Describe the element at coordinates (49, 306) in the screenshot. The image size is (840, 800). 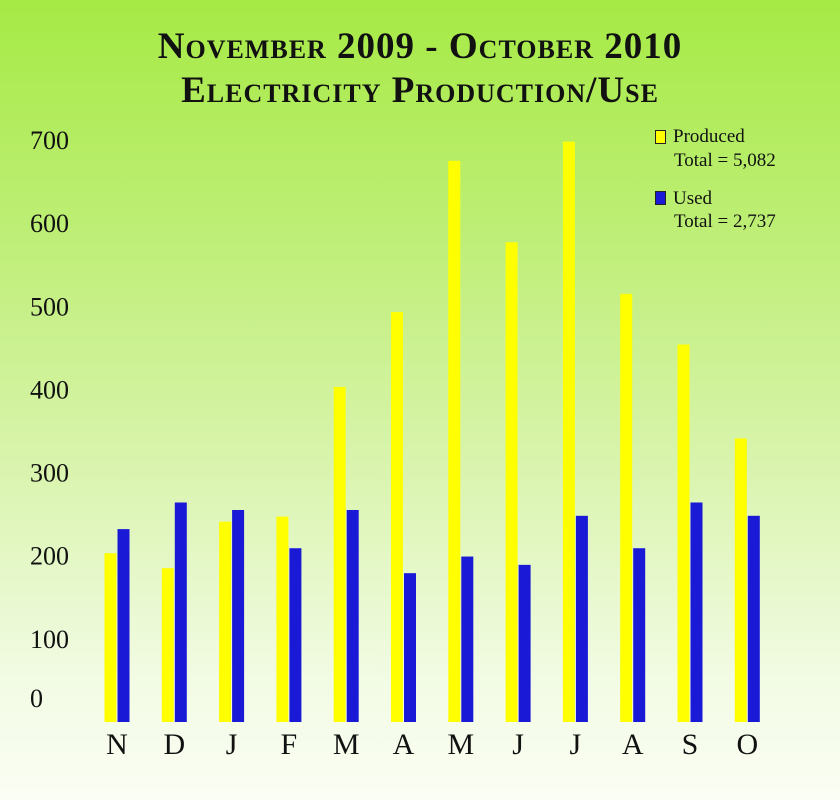
I see `y-tick-label: 500` at that location.